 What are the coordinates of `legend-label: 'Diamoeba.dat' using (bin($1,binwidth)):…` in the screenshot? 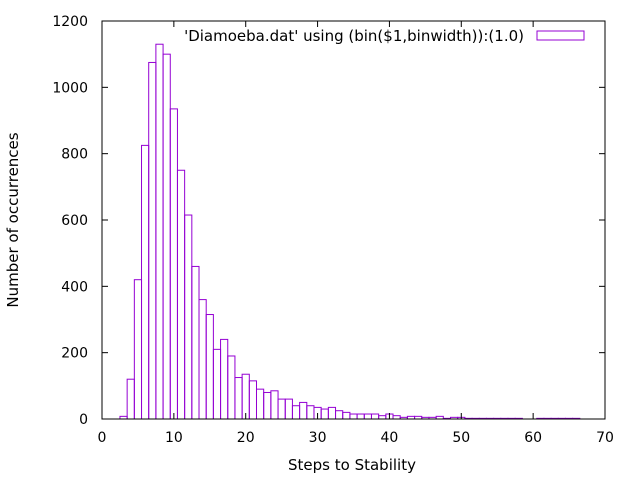 It's located at (354, 36).